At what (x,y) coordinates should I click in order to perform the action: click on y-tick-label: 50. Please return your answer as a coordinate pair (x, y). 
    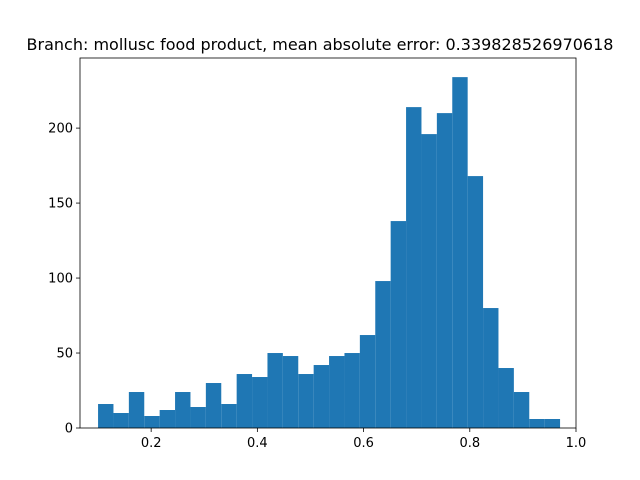
    Looking at the image, I should click on (64, 354).